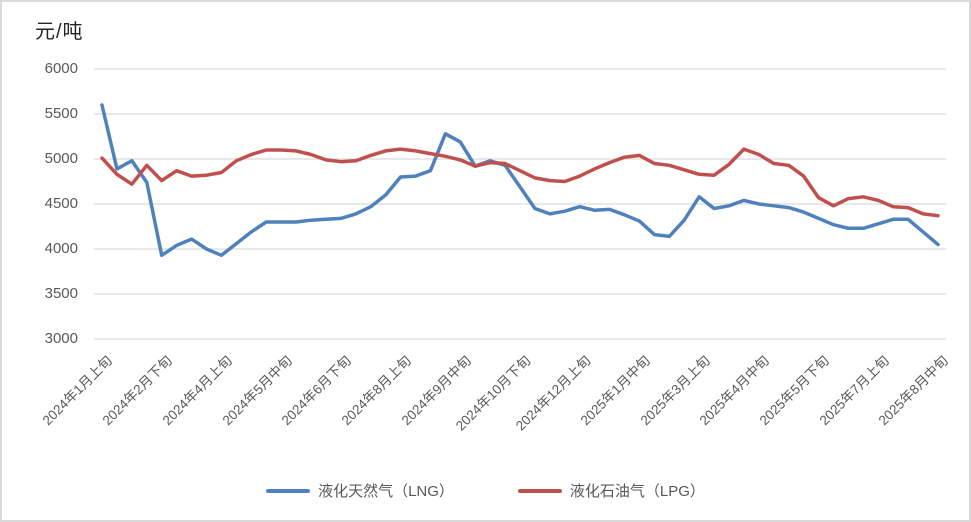 Image resolution: width=971 pixels, height=522 pixels. I want to click on y-axis-tick-label: 6000, so click(61, 68).